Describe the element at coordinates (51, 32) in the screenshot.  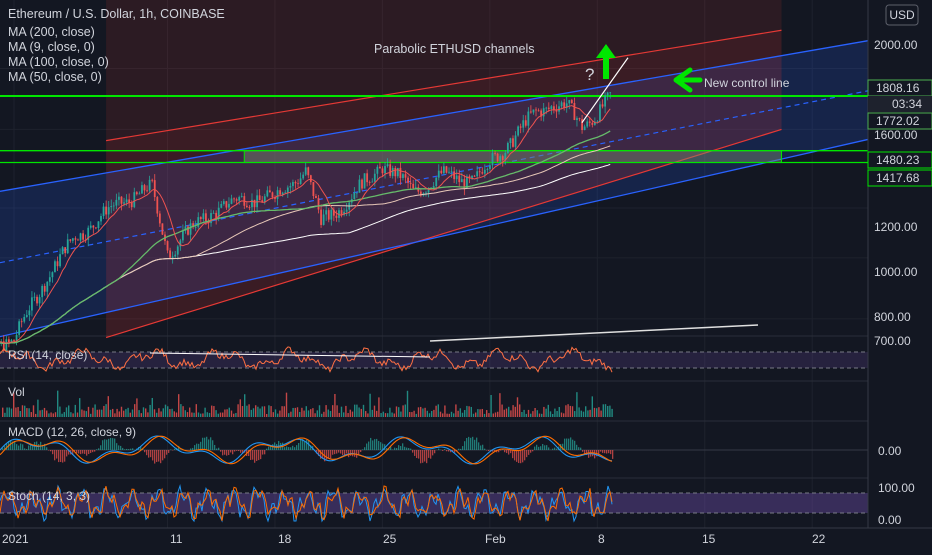
I see `indicator-ma200: MA (200, close)` at that location.